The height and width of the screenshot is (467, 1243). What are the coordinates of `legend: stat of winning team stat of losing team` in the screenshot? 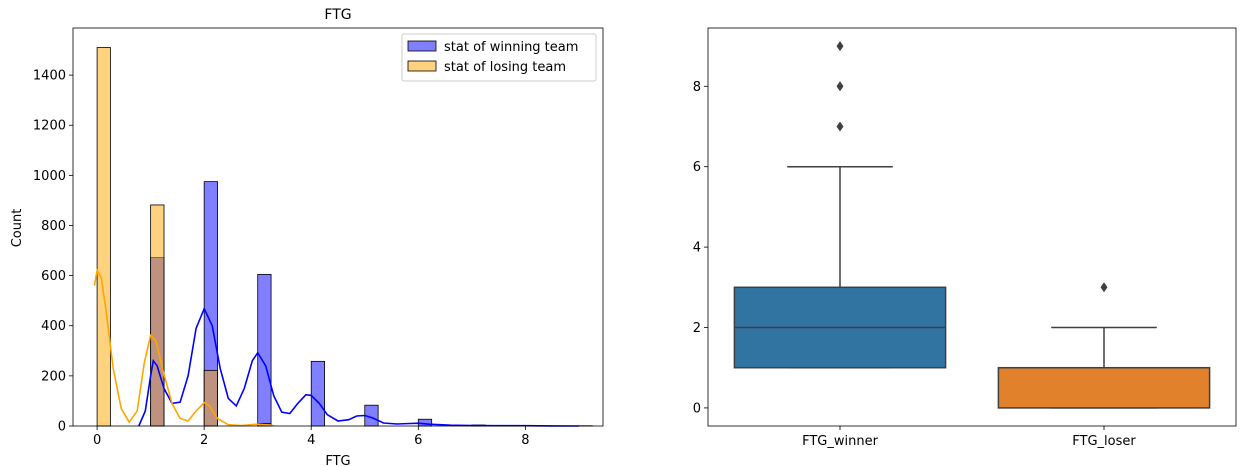 It's located at (499, 57).